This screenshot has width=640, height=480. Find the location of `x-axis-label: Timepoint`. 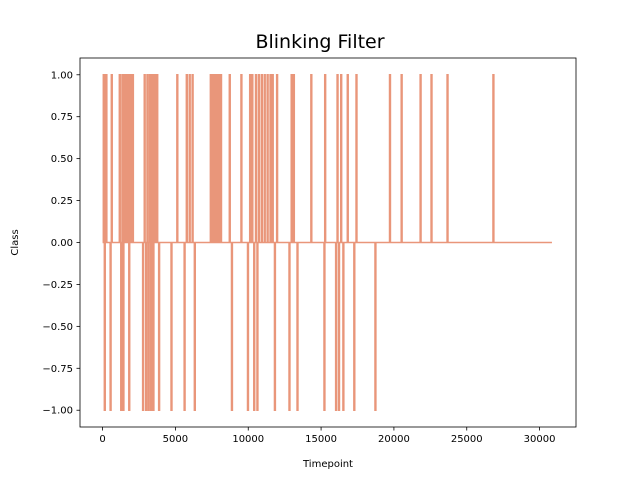

x-axis-label: Timepoint is located at coordinates (327, 464).